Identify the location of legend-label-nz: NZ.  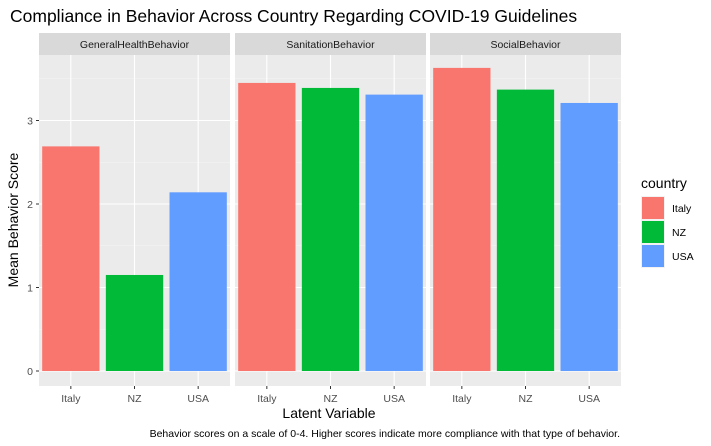
(679, 233).